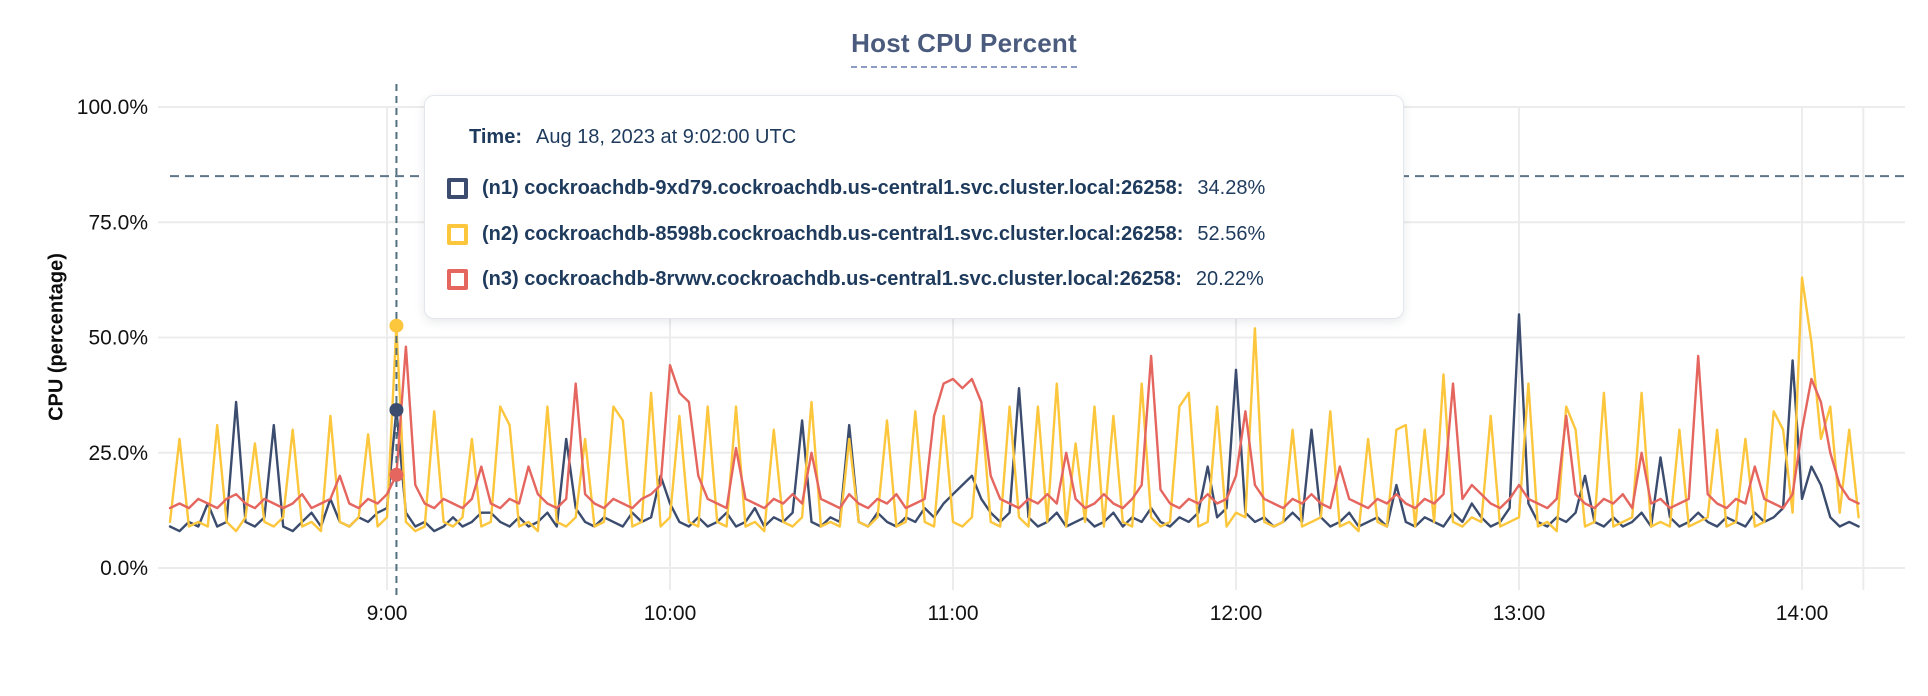 This screenshot has height=696, width=1928. Describe the element at coordinates (1519, 613) in the screenshot. I see `x-tick-label: 13:00` at that location.